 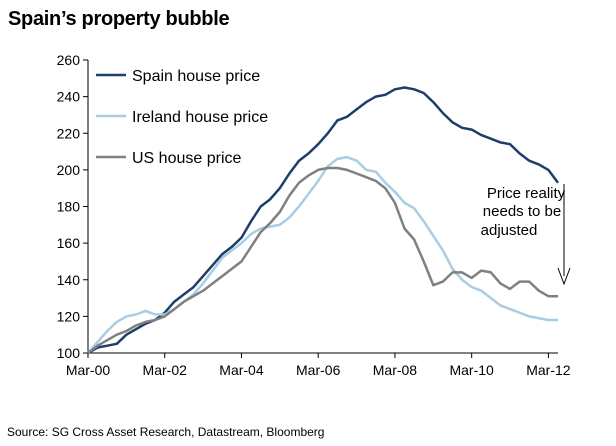 I want to click on y-tick-label: 200, so click(x=69, y=170).